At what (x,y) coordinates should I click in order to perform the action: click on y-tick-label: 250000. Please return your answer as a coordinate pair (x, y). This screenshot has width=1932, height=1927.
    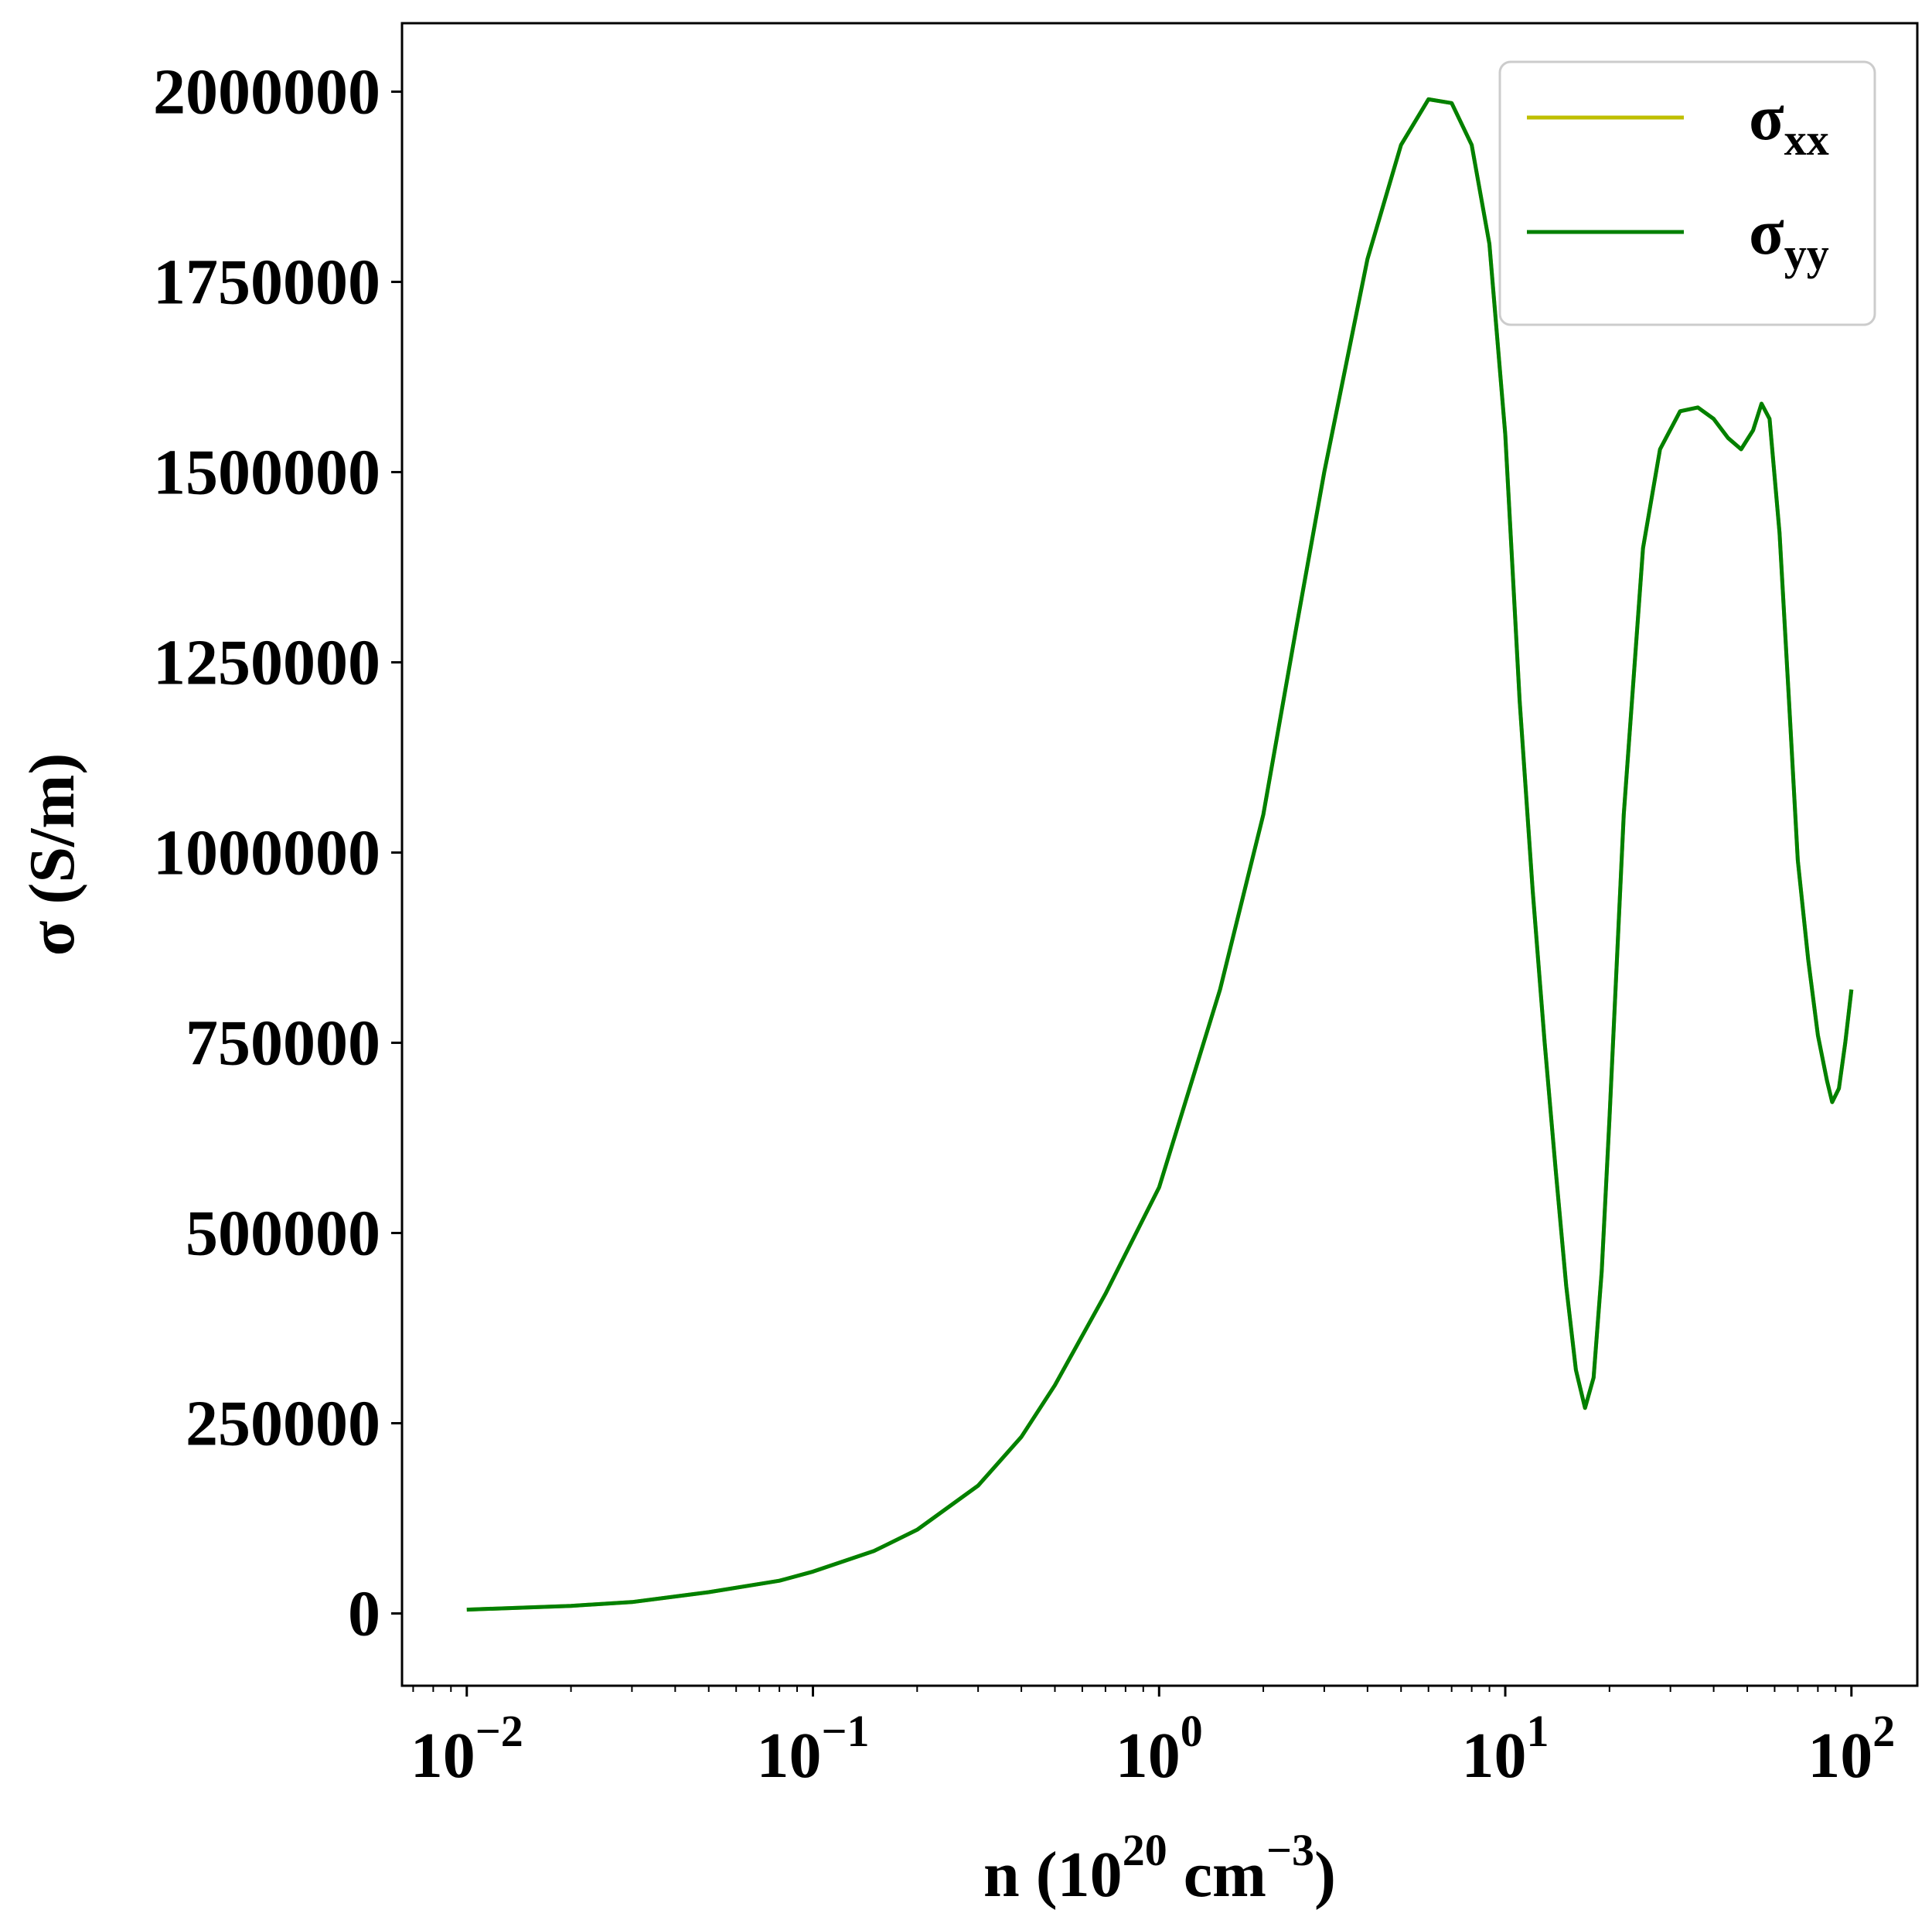
    Looking at the image, I should click on (283, 1424).